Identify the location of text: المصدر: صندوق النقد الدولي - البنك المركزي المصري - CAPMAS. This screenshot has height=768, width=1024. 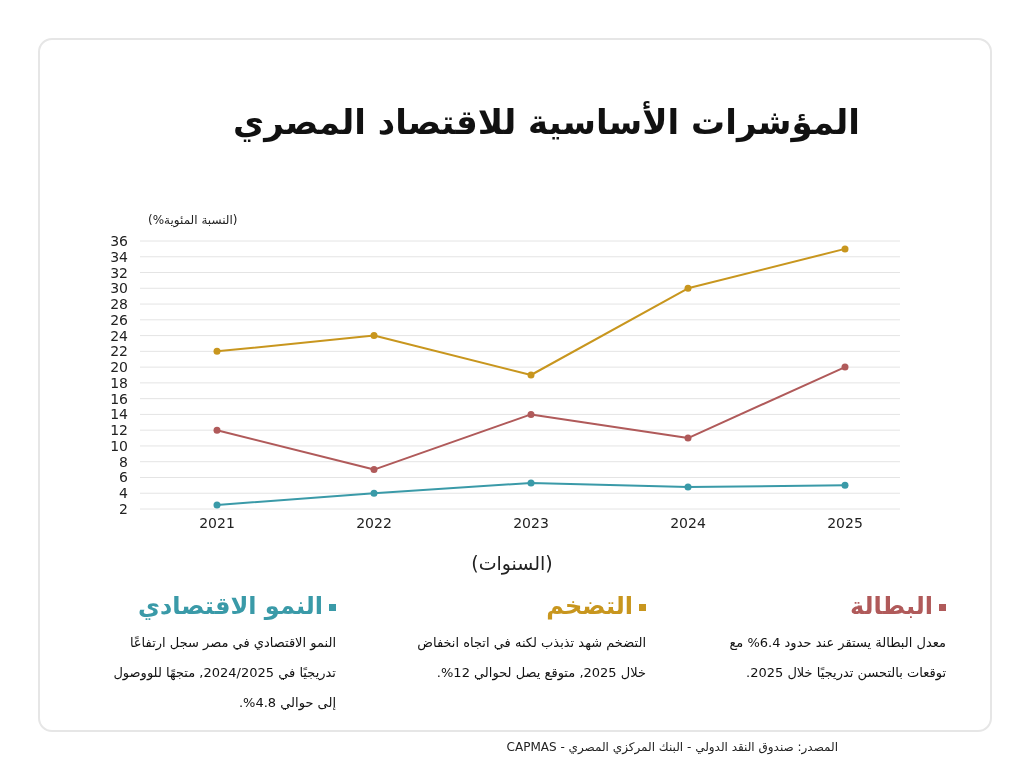
(672, 747).